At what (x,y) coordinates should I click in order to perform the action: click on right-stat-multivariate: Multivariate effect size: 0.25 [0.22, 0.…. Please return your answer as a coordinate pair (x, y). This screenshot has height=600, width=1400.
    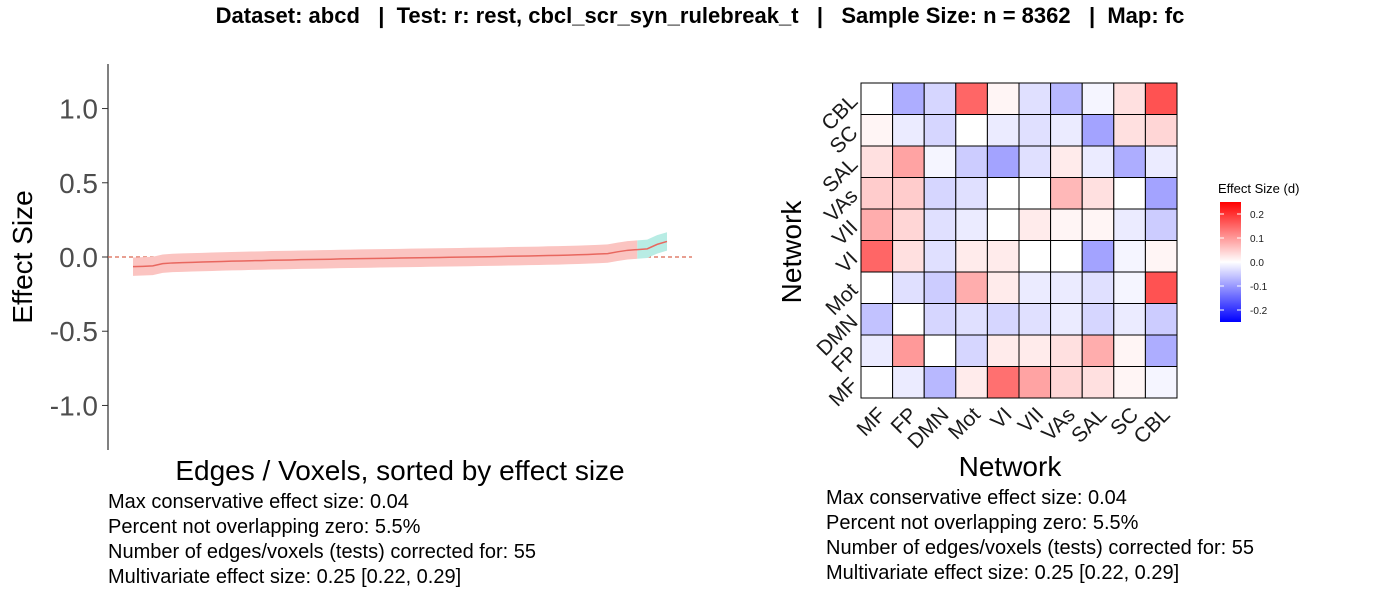
    Looking at the image, I should click on (1003, 573).